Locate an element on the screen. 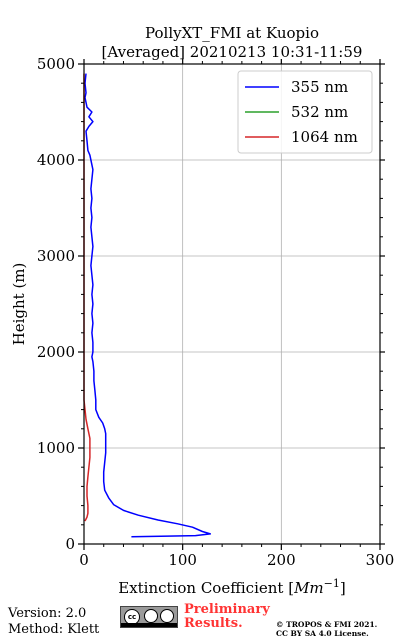 This screenshot has height=640, width=400. y-tick-label: 1000 is located at coordinates (56, 448).